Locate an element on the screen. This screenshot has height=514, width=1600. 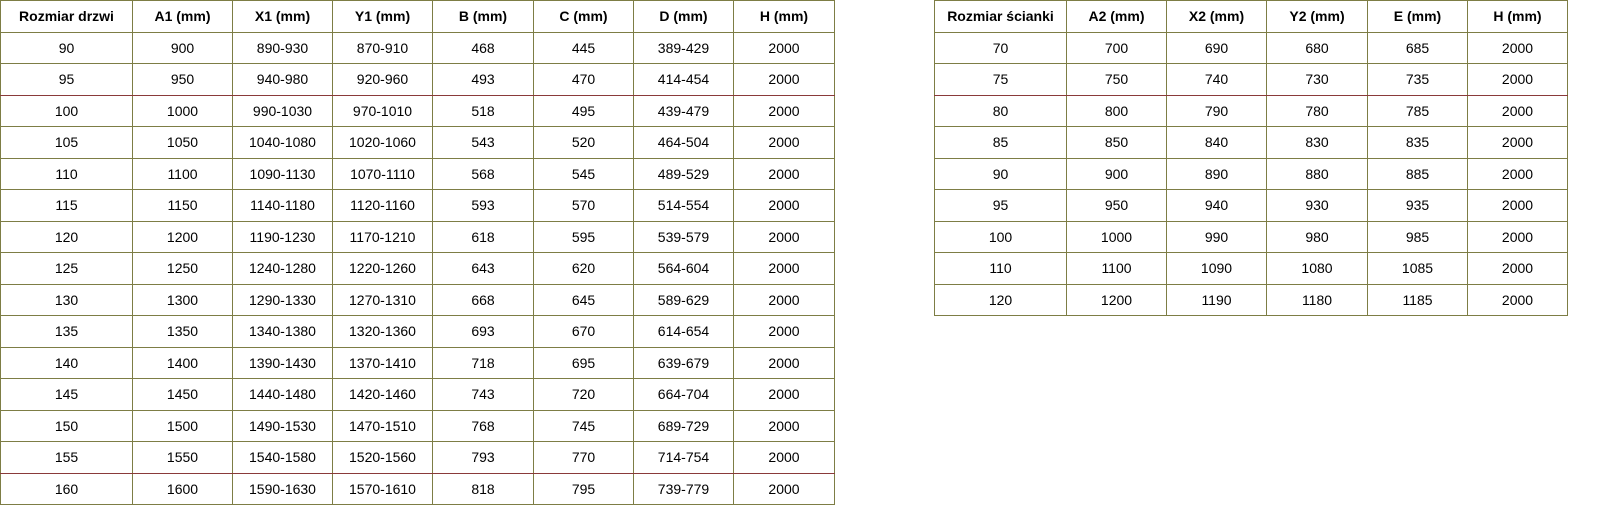
header-cell: D (mm) is located at coordinates (683, 16).